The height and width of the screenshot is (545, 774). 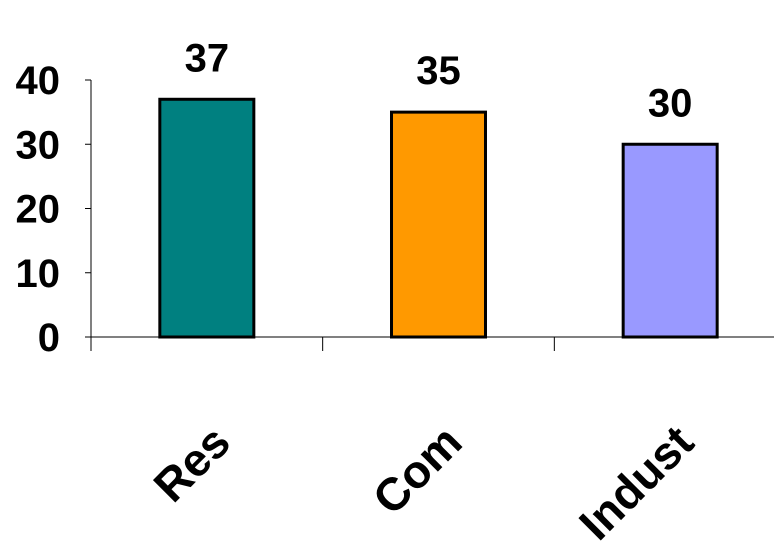 What do you see at coordinates (38, 274) in the screenshot?
I see `y-tick-label: 10` at bounding box center [38, 274].